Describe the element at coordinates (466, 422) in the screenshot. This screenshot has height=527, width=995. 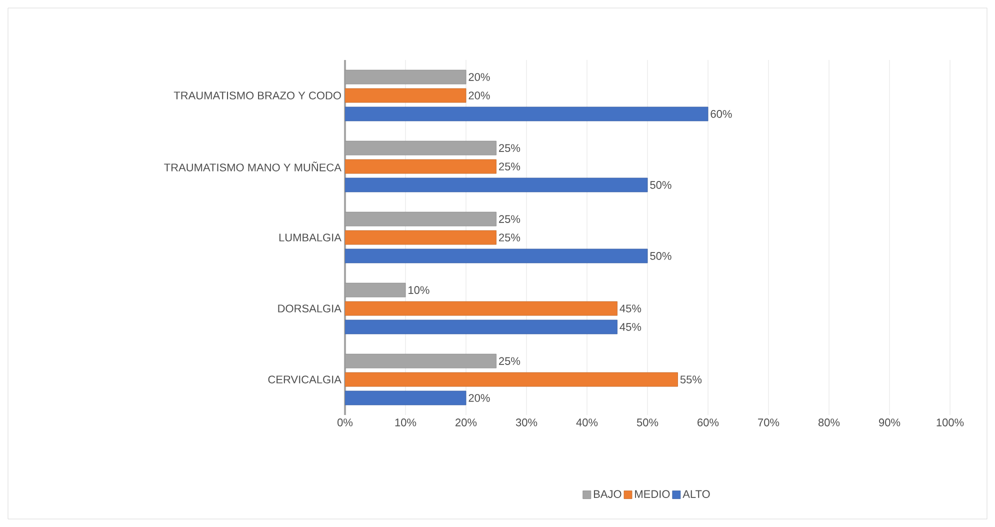
I see `x-tick-label: 20%` at that location.